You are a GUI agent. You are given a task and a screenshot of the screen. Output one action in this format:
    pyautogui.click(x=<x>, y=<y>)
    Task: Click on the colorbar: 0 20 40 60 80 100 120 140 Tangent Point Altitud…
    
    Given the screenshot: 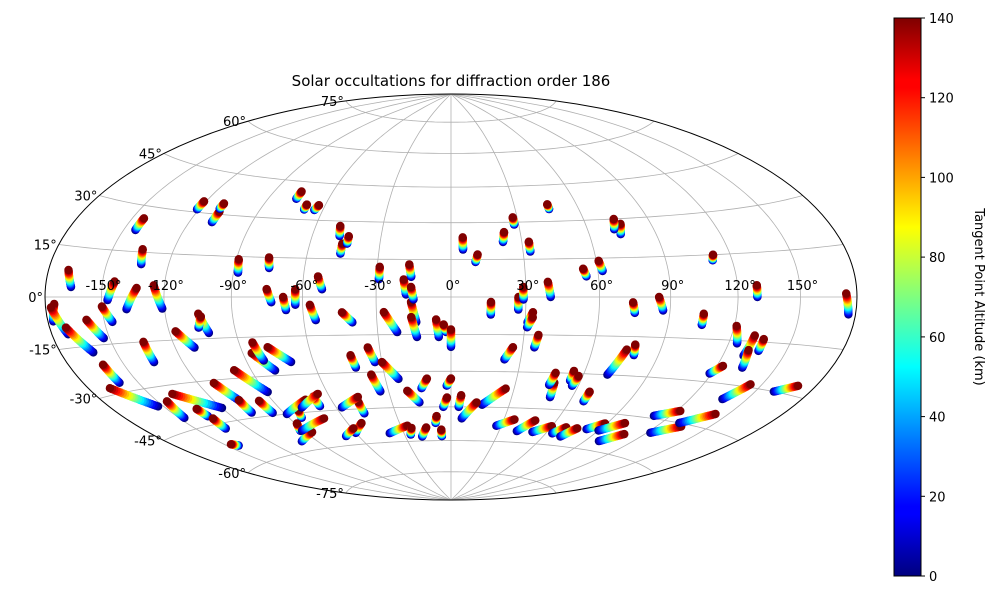 What is the action you would take?
    pyautogui.click(x=939, y=298)
    